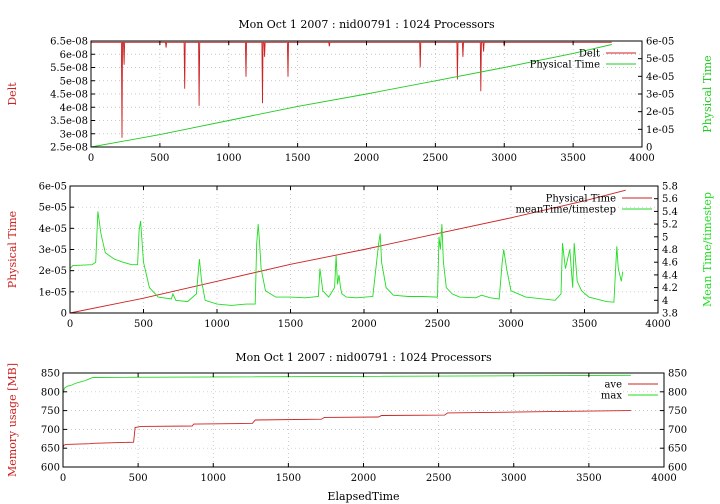 Image resolution: width=720 pixels, height=504 pixels. Describe the element at coordinates (670, 314) in the screenshot. I see `y2-tick-label: 3.8` at that location.